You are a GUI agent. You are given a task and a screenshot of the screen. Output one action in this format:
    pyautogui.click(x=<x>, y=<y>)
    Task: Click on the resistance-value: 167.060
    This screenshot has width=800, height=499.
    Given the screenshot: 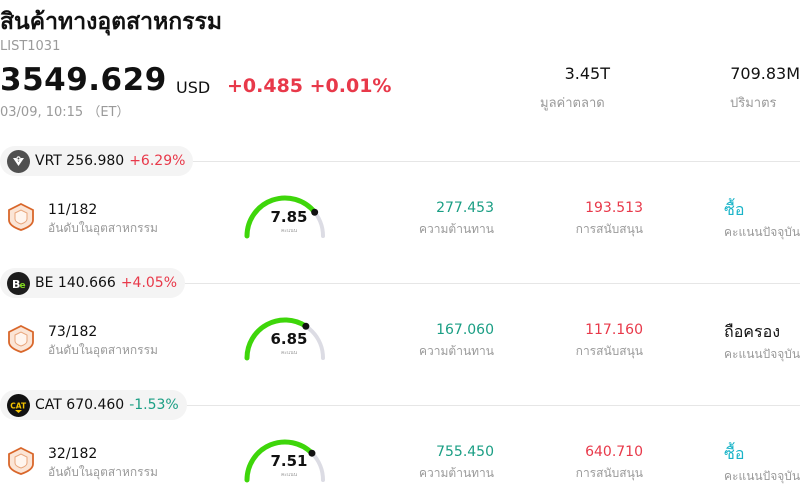 What is the action you would take?
    pyautogui.click(x=465, y=330)
    